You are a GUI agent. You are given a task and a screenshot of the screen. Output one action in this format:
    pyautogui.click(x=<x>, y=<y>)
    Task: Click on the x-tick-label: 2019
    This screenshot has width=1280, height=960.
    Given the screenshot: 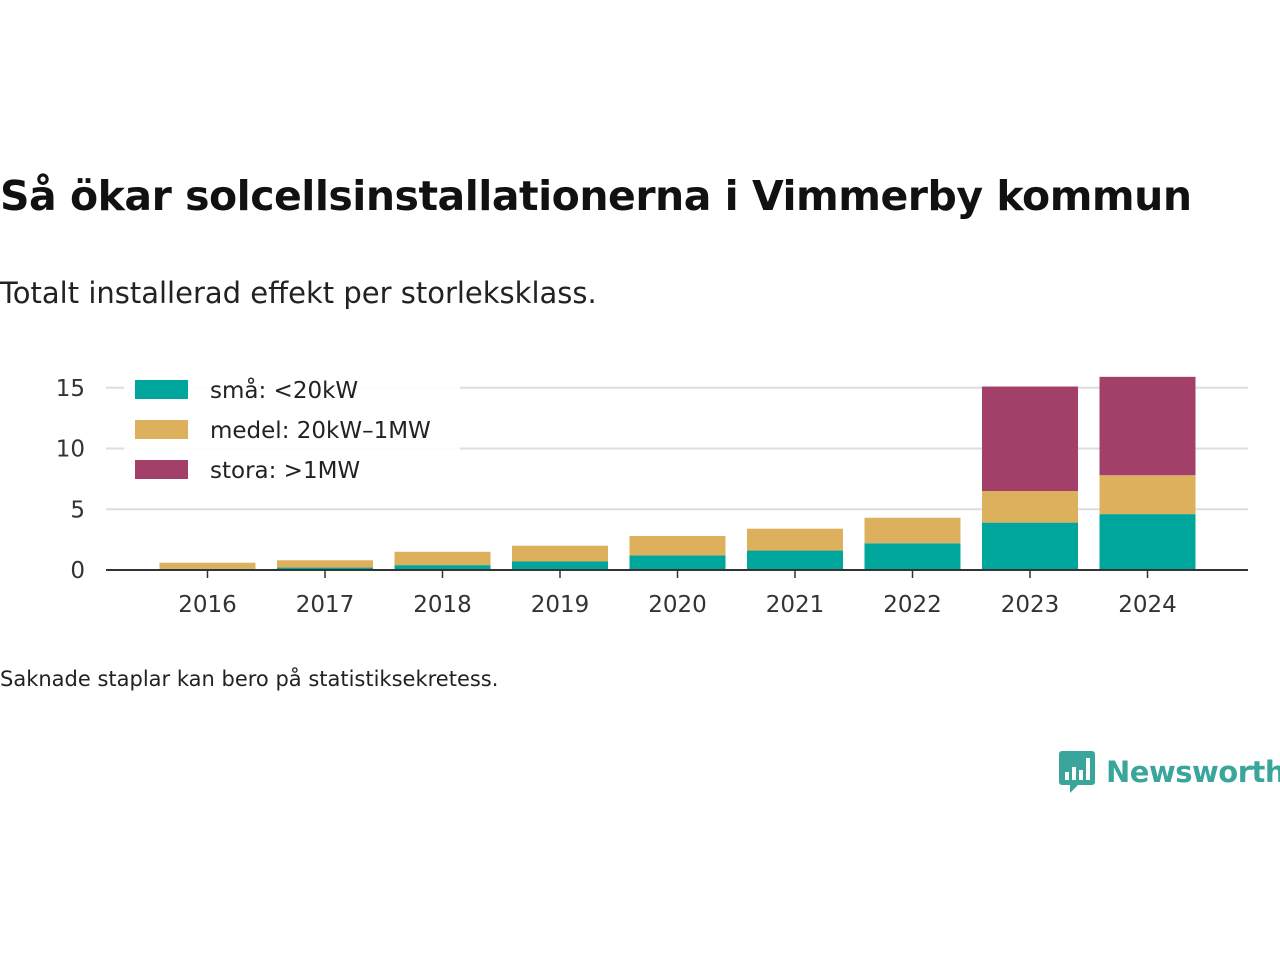 What is the action you would take?
    pyautogui.click(x=560, y=605)
    